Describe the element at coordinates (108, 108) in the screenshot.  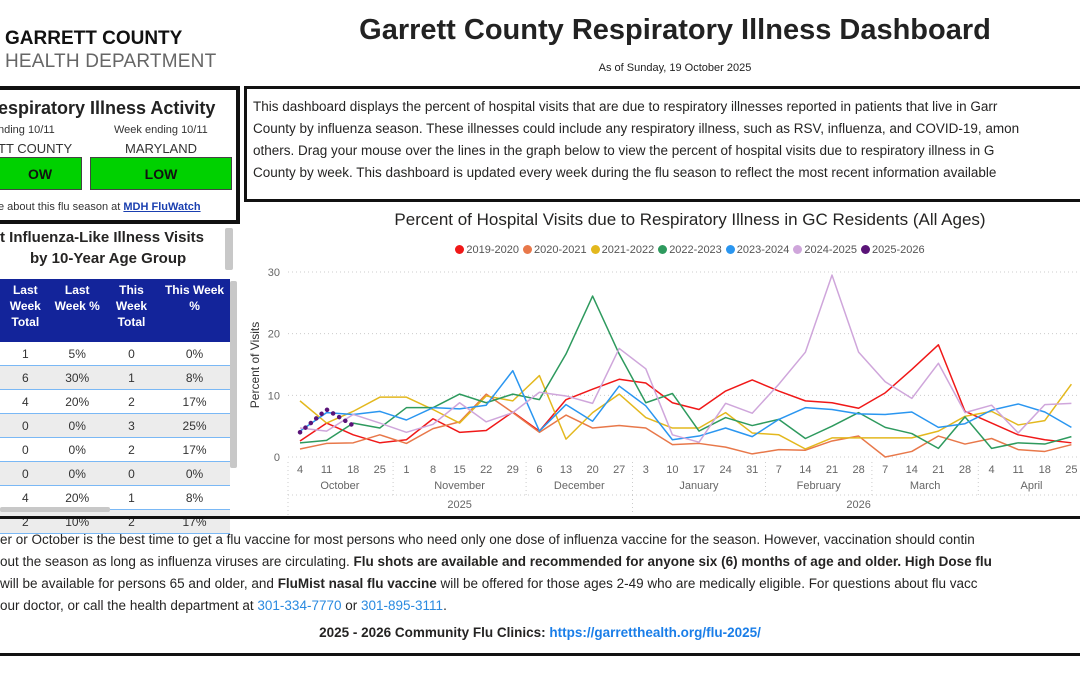
I see `activity-title: espiratory Illness Activity` at that location.